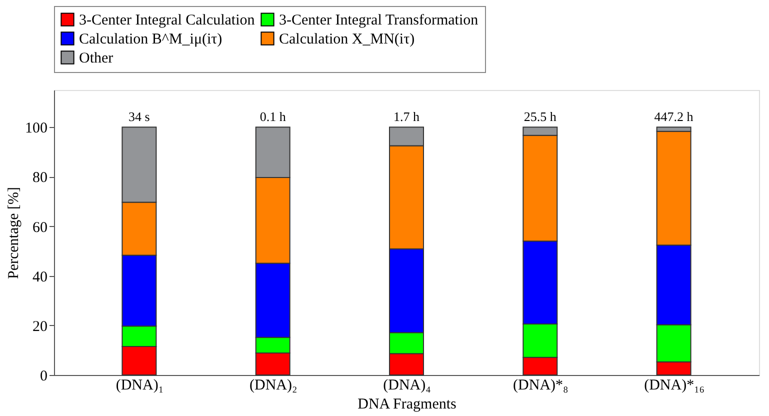 The width and height of the screenshot is (769, 416). I want to click on annotation: 1.7 h, so click(407, 116).